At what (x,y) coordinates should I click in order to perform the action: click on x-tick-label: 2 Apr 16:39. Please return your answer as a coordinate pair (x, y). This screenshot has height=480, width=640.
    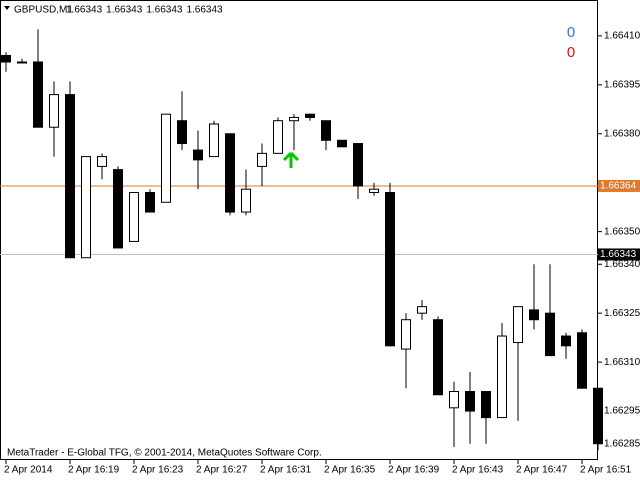
    Looking at the image, I should click on (414, 470).